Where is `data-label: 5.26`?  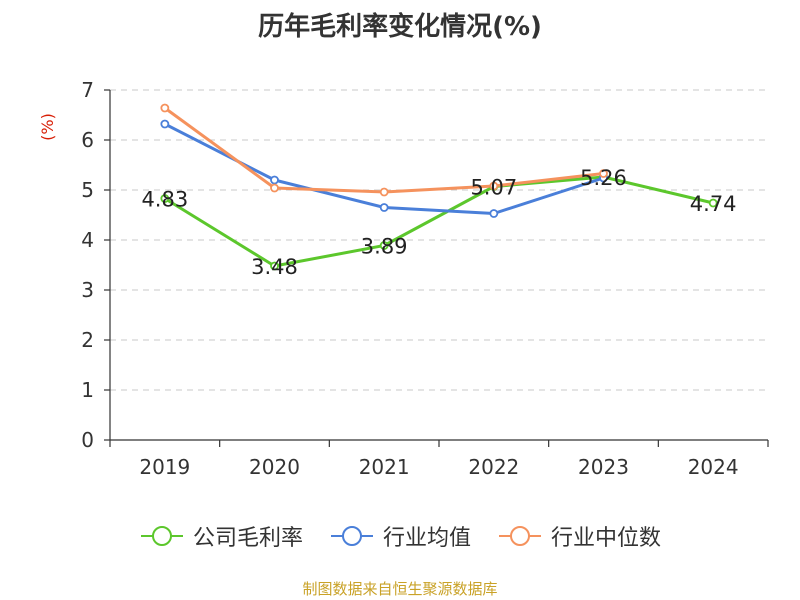
data-label: 5.26 is located at coordinates (603, 178).